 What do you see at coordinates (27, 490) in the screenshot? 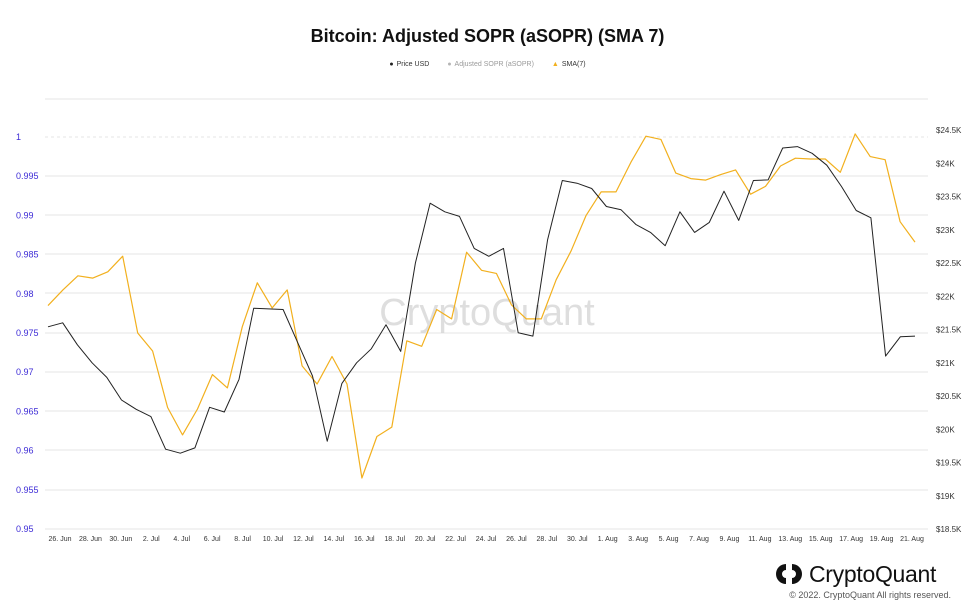
I see `y-left-tick-label: 0.955` at bounding box center [27, 490].